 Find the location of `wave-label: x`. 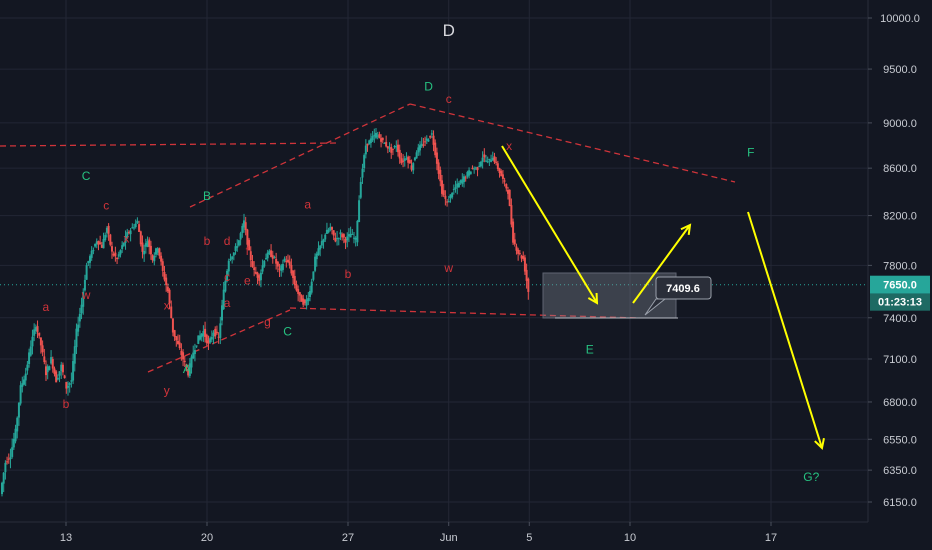

wave-label: x is located at coordinates (509, 146).